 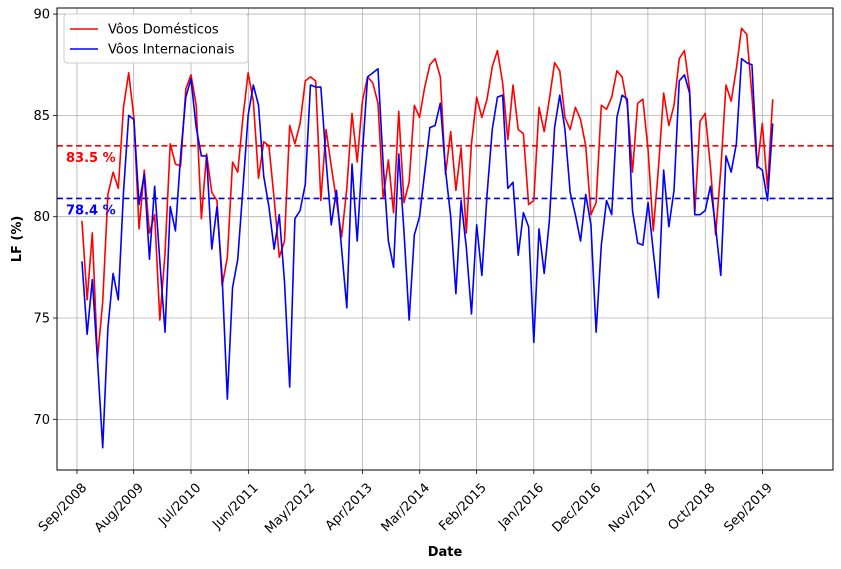 What do you see at coordinates (521, 507) in the screenshot?
I see `x-tick-label: Jan/2016` at bounding box center [521, 507].